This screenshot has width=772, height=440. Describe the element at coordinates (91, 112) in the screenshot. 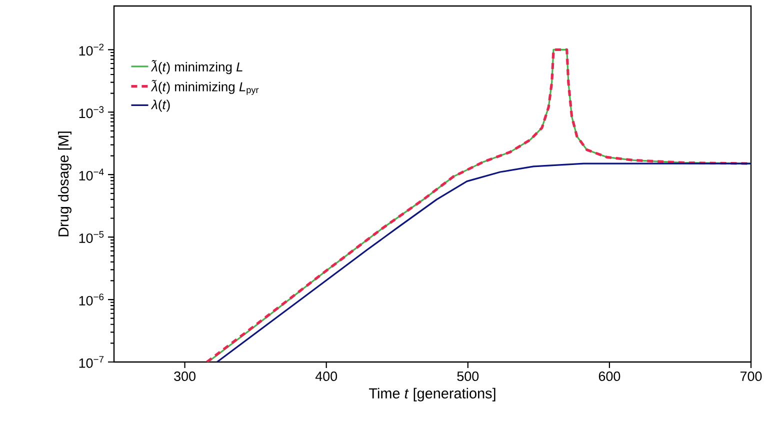

I see `y-tick-label: 10$^{−3}$` at that location.